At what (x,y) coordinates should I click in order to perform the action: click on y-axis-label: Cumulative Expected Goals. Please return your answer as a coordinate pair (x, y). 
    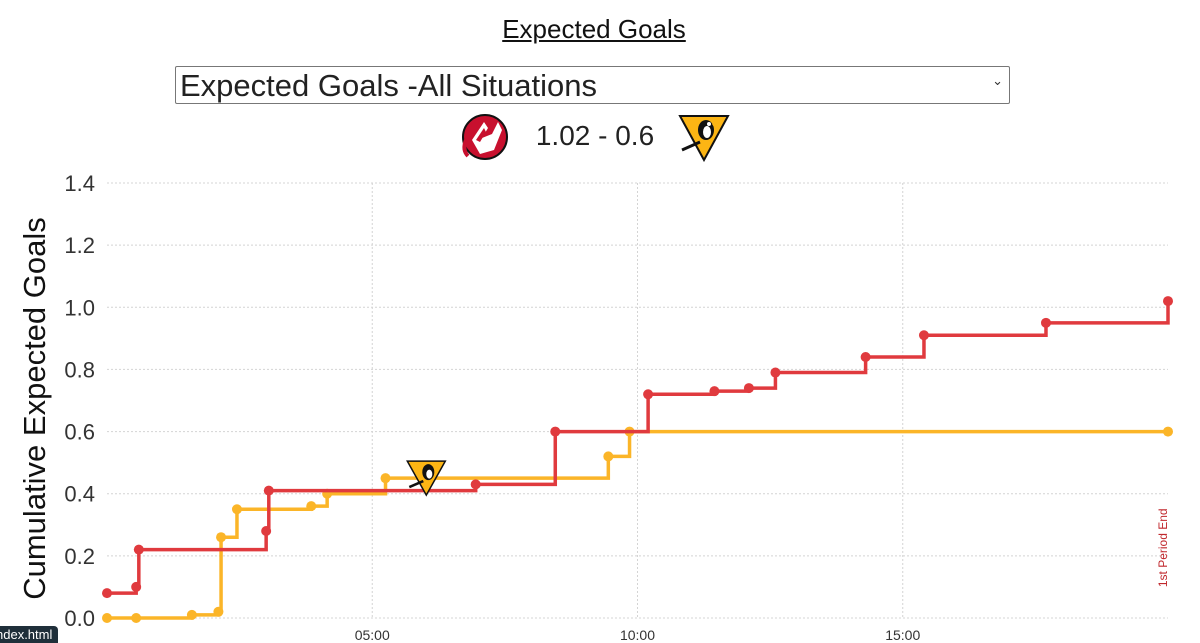
    Looking at the image, I should click on (34, 408).